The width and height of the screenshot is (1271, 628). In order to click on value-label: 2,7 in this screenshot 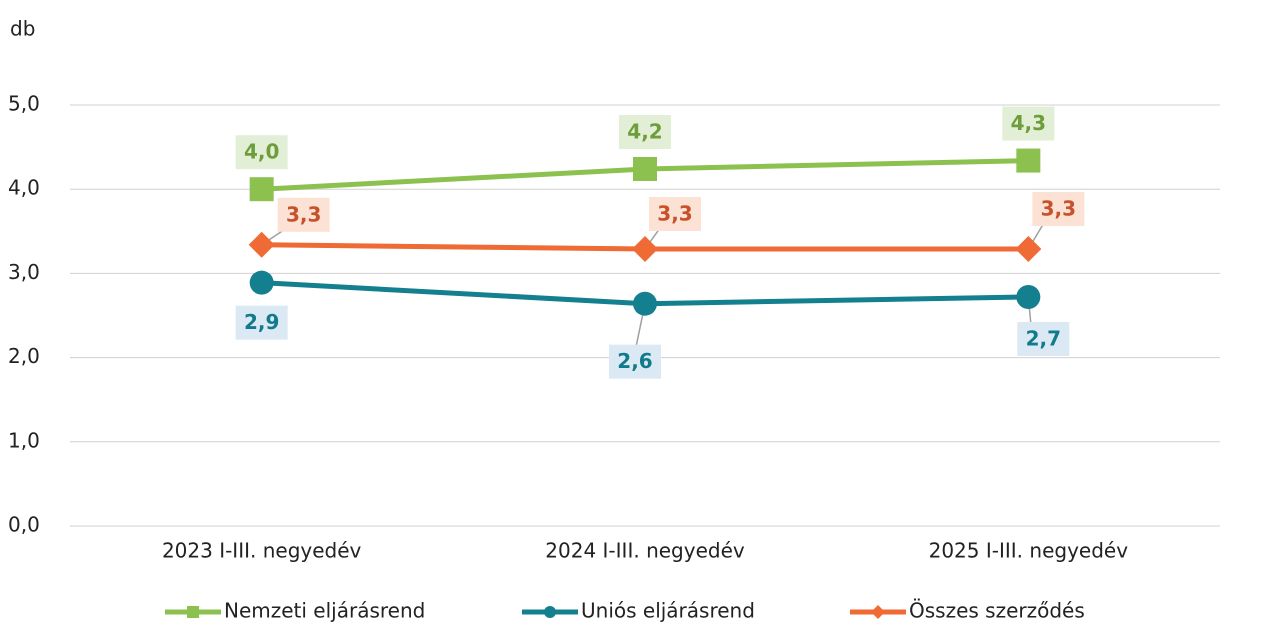, I will do `click(1043, 338)`.